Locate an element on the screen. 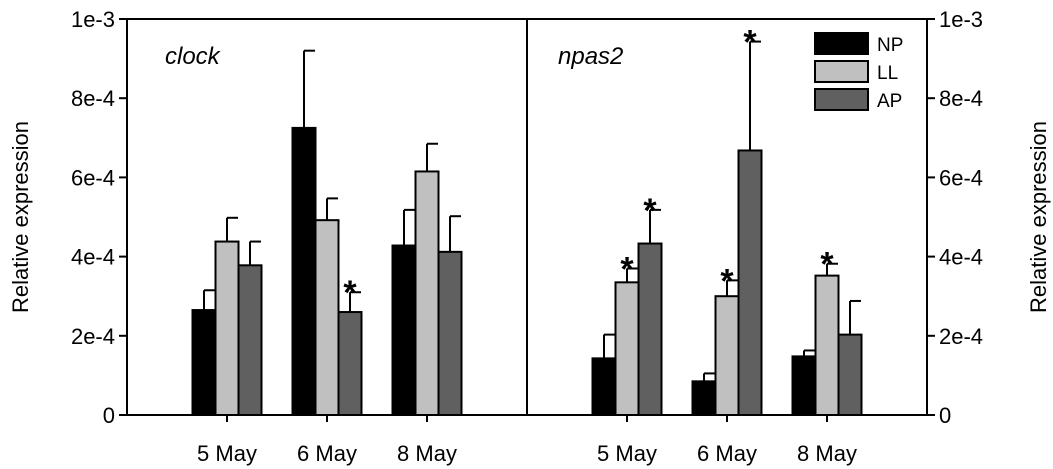  y-tick-label-left: 1e-3 is located at coordinates (93, 19).